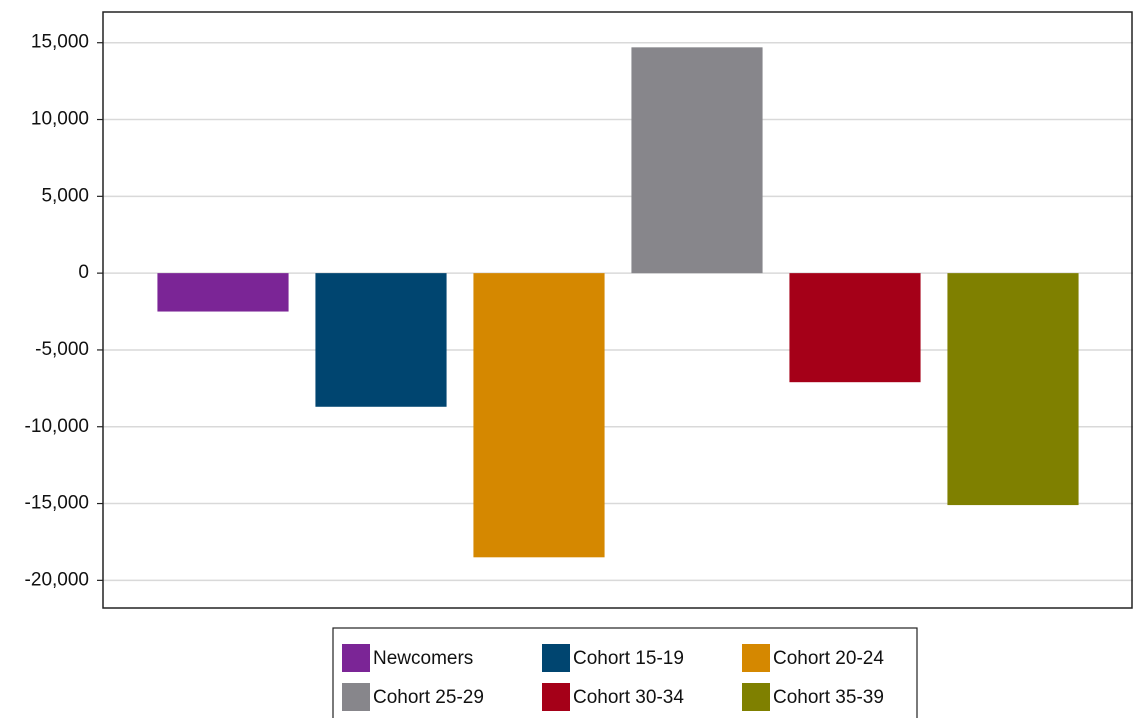  I want to click on y-tick-label: -10,000, so click(57, 426).